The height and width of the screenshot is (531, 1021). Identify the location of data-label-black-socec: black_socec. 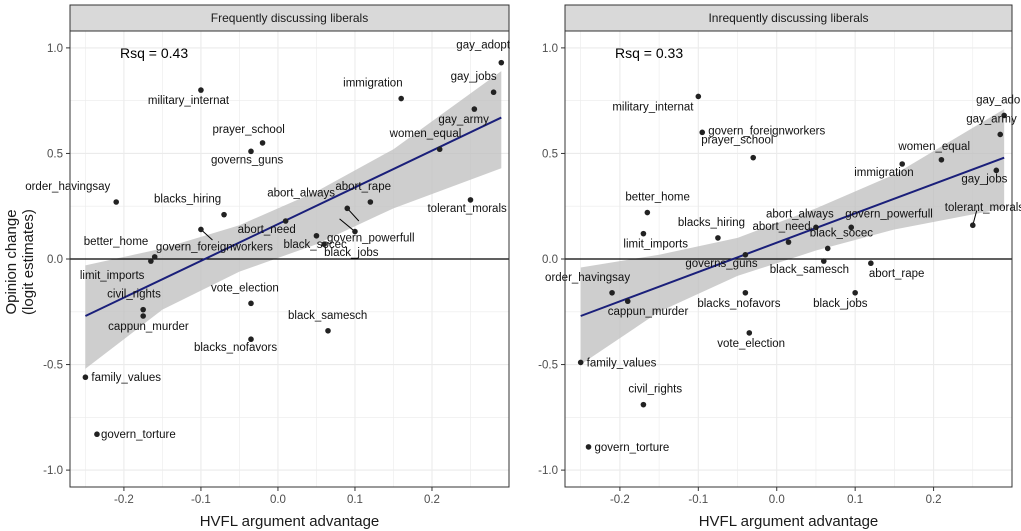
(842, 233).